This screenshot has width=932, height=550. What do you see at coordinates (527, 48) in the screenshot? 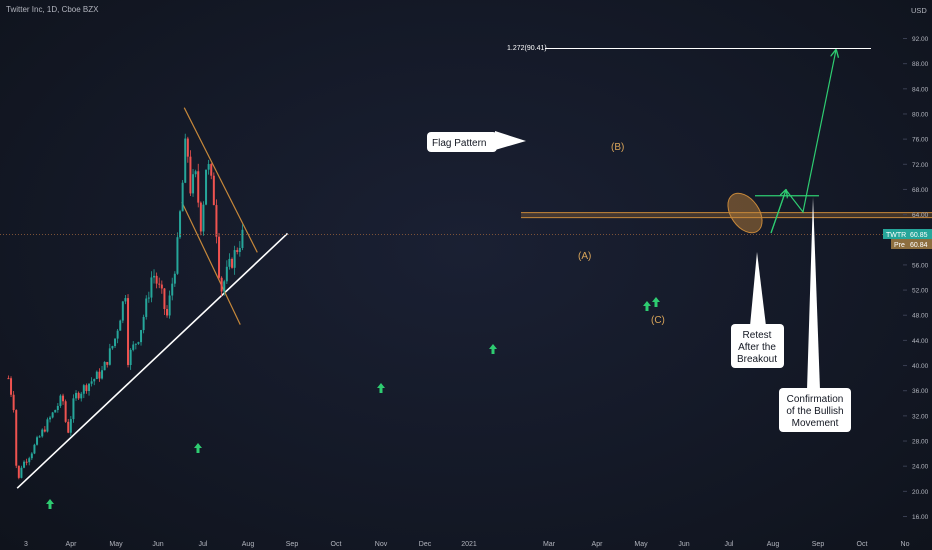
I see `fib-target-label: 1.272(90.41)` at bounding box center [527, 48].